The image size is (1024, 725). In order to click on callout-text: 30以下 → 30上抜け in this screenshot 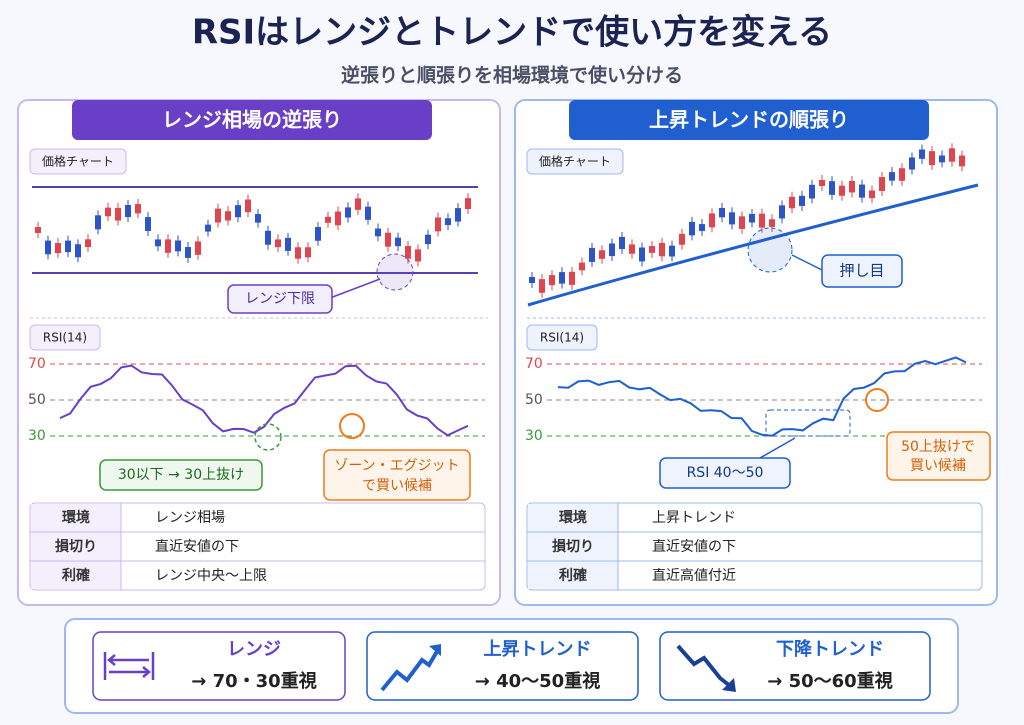, I will do `click(181, 475)`.